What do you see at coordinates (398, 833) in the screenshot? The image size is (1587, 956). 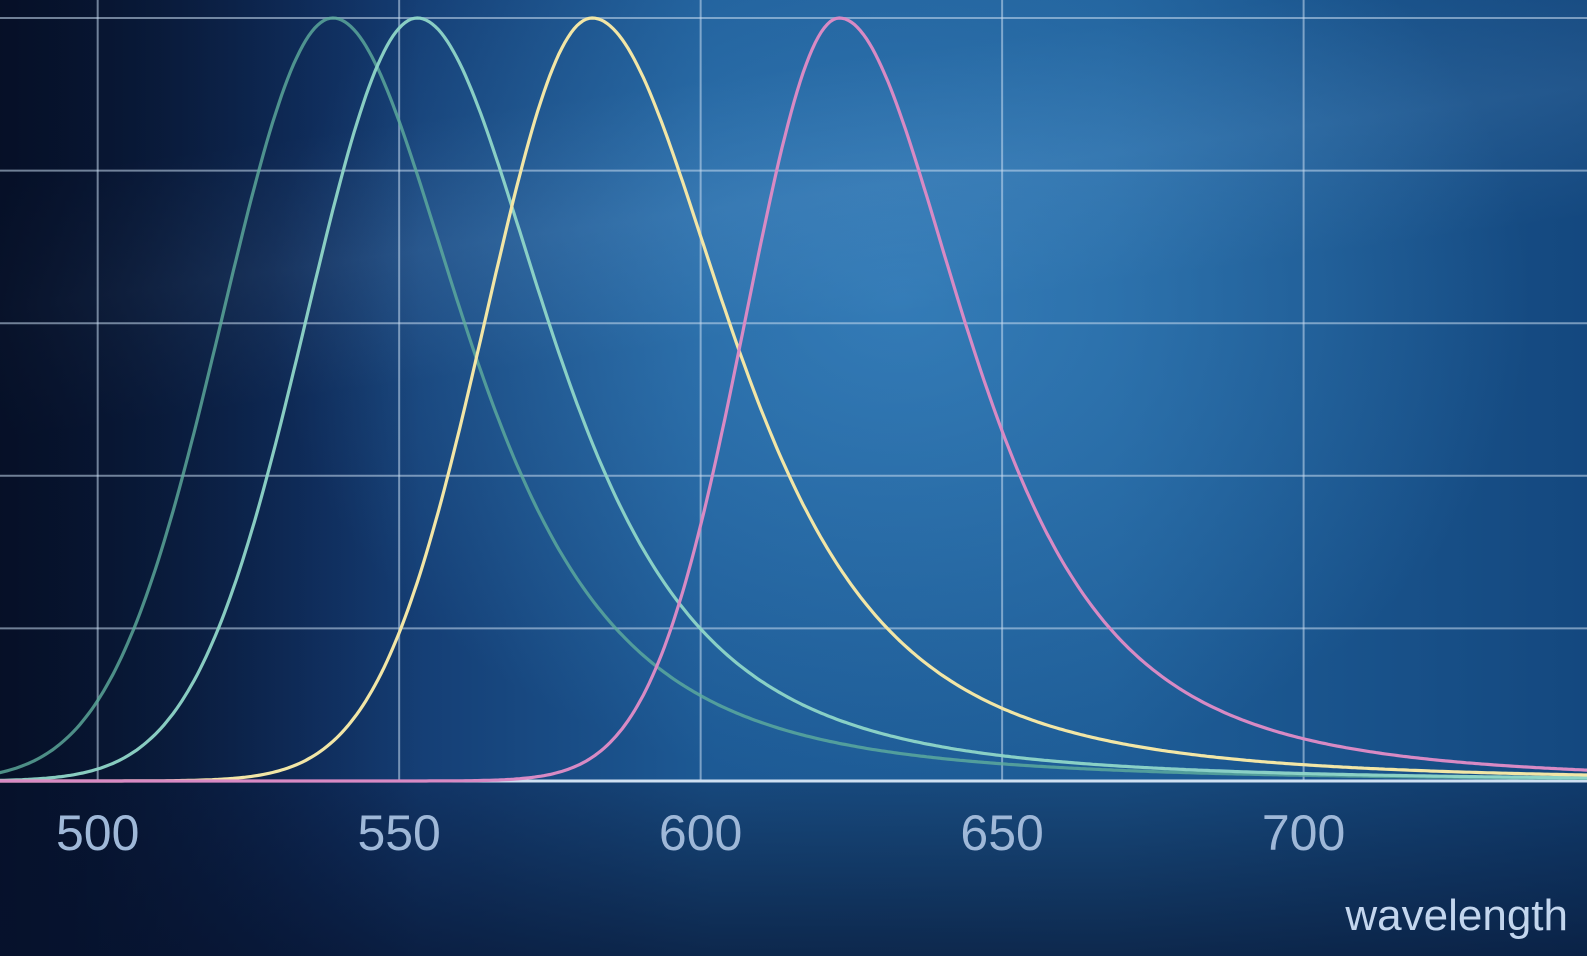 I see `x-tick-label: 550` at bounding box center [398, 833].